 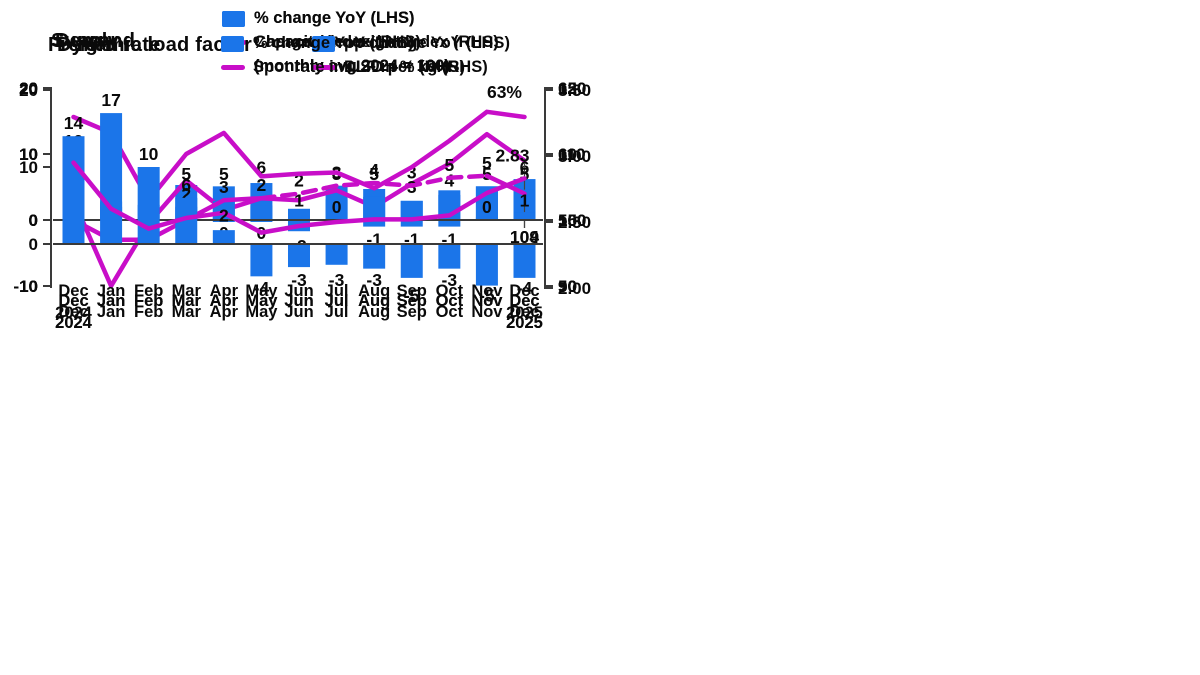 I want to click on callout: 63%, so click(x=504, y=92).